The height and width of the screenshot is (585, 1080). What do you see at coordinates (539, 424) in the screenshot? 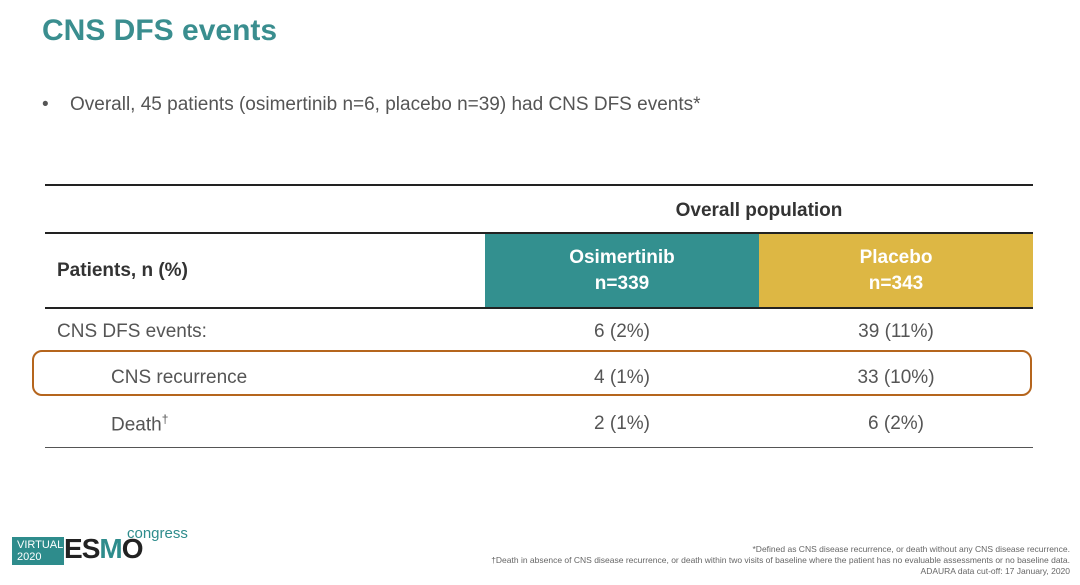
I see `table-row: Death† 2 (1%) 6 (2%)` at bounding box center [539, 424].